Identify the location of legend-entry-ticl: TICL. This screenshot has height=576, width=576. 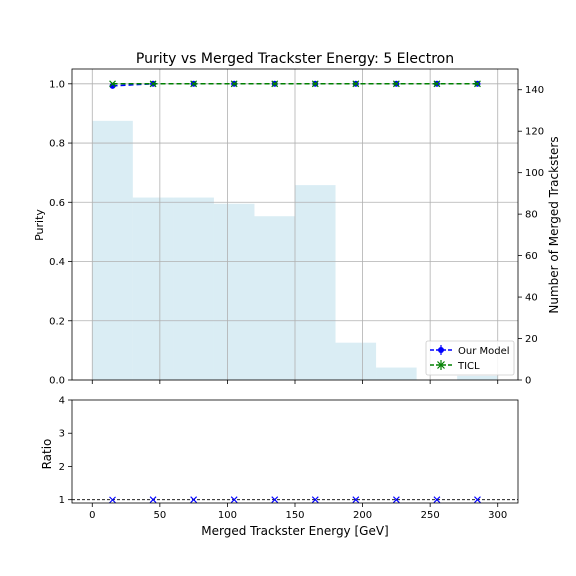
(455, 366).